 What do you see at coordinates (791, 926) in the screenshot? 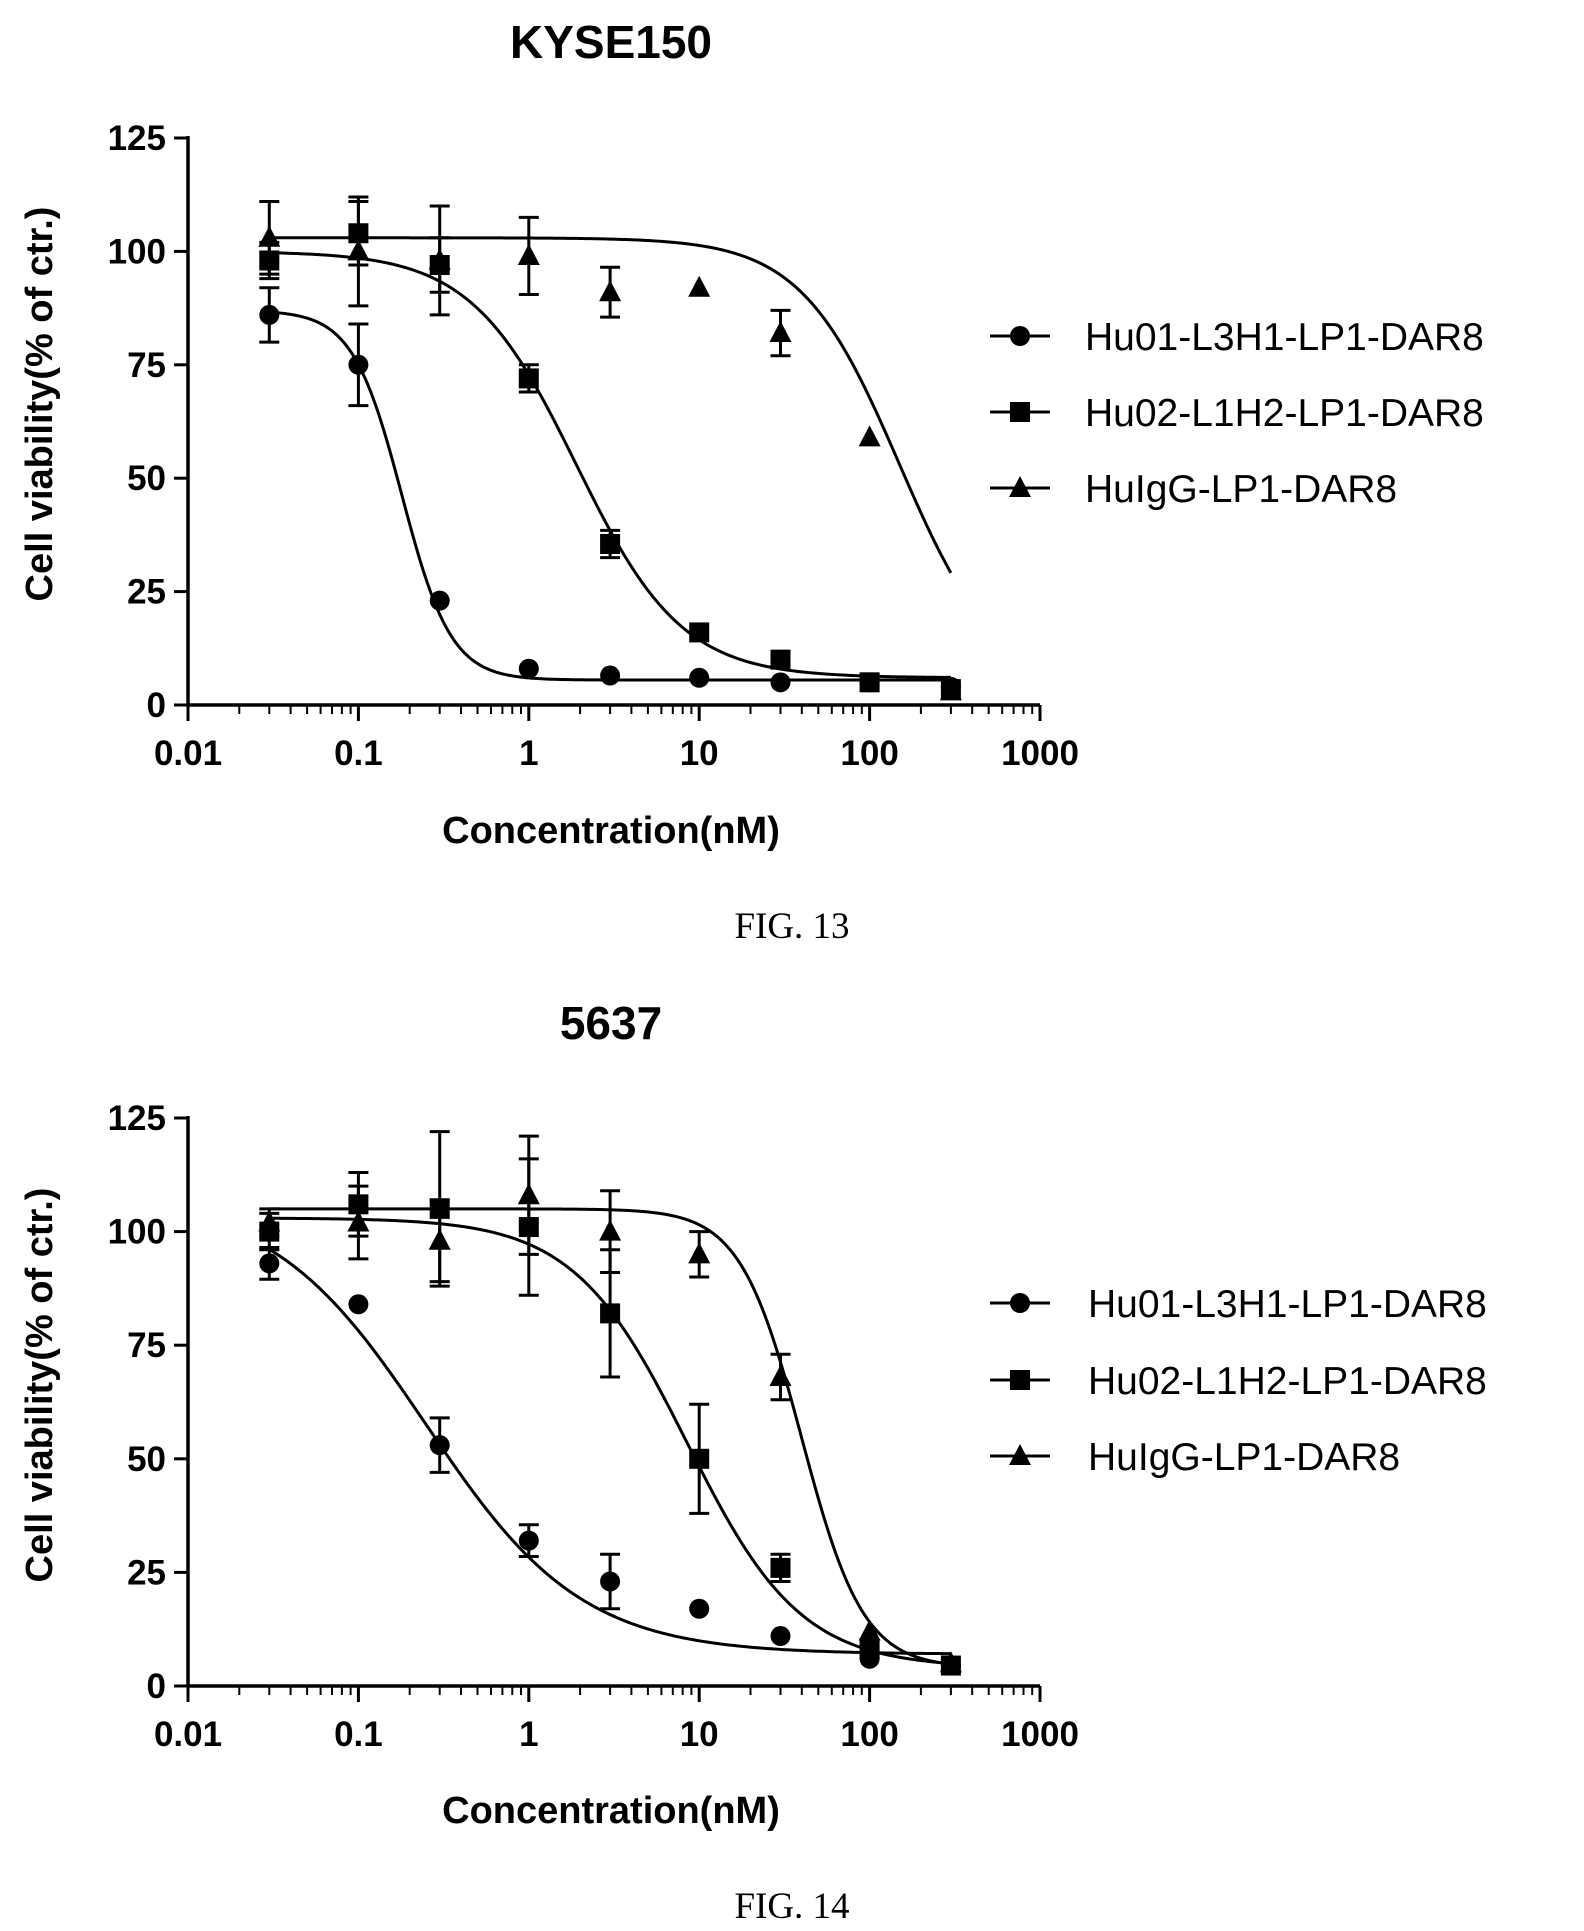
I see `figure-caption: FIG. 13` at bounding box center [791, 926].